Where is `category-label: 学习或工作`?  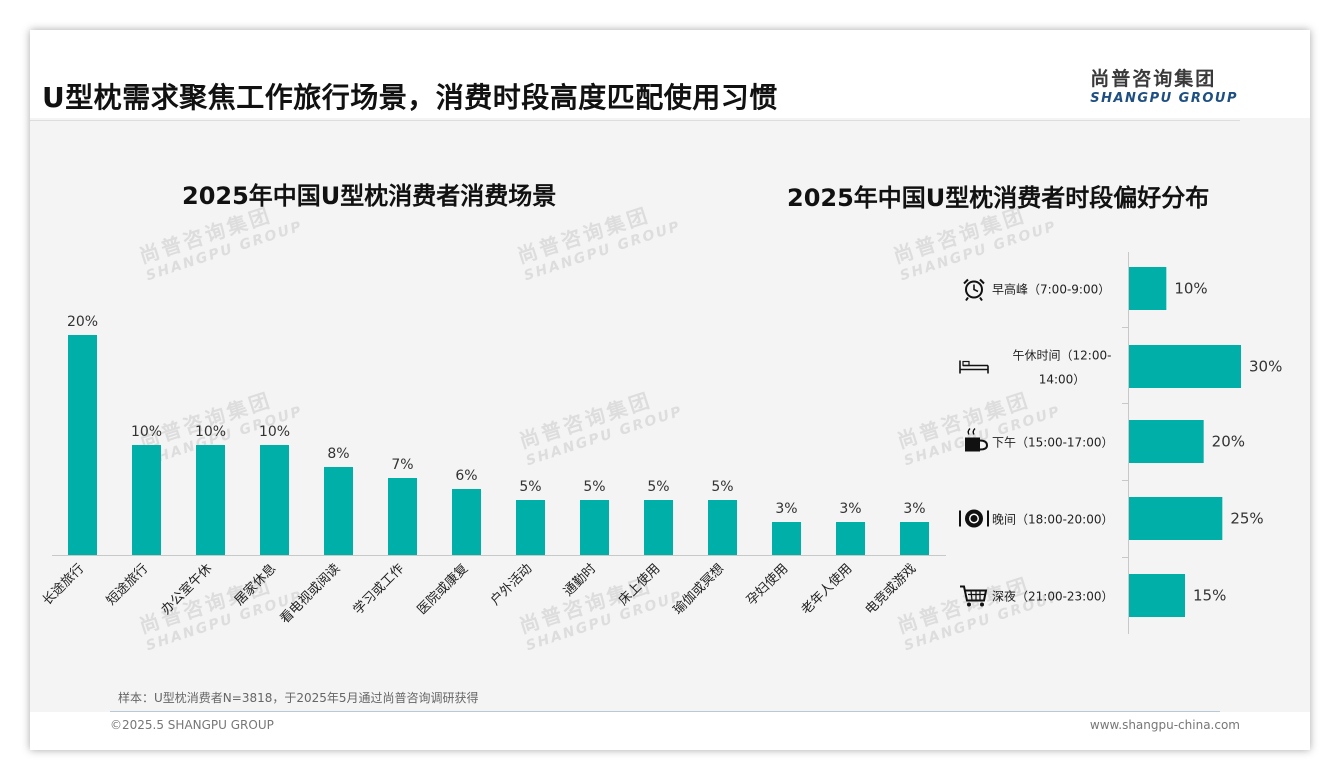 category-label: 学习或工作 is located at coordinates (378, 589).